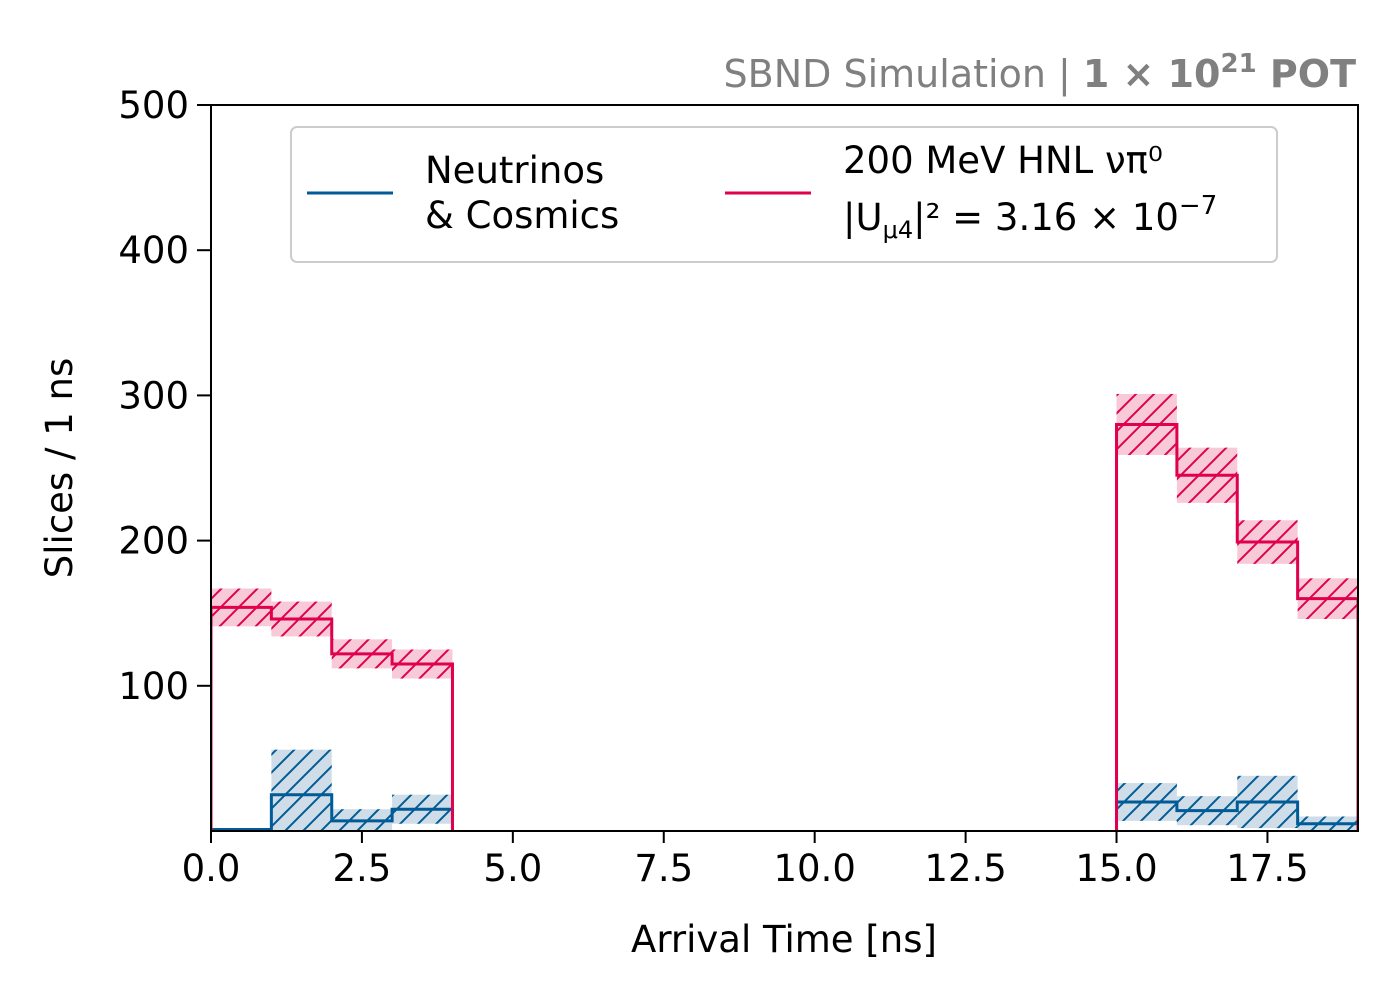 The image size is (1400, 1000). I want to click on x-tick-label: 0.0, so click(211, 868).